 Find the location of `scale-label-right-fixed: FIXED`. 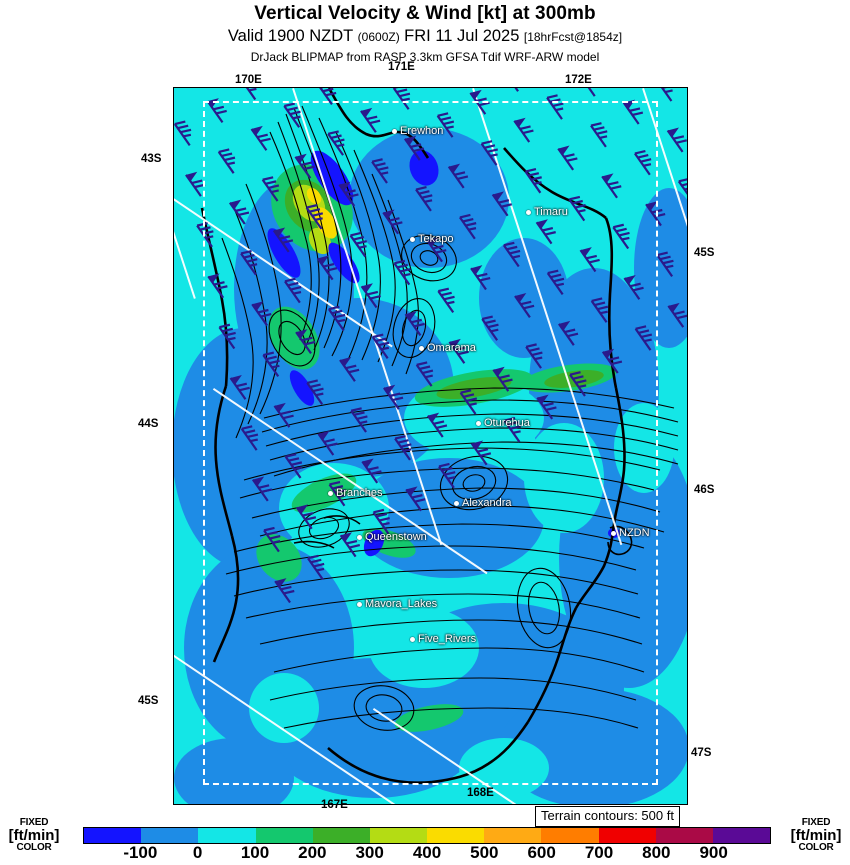

scale-label-right-fixed: FIXED is located at coordinates (816, 822).